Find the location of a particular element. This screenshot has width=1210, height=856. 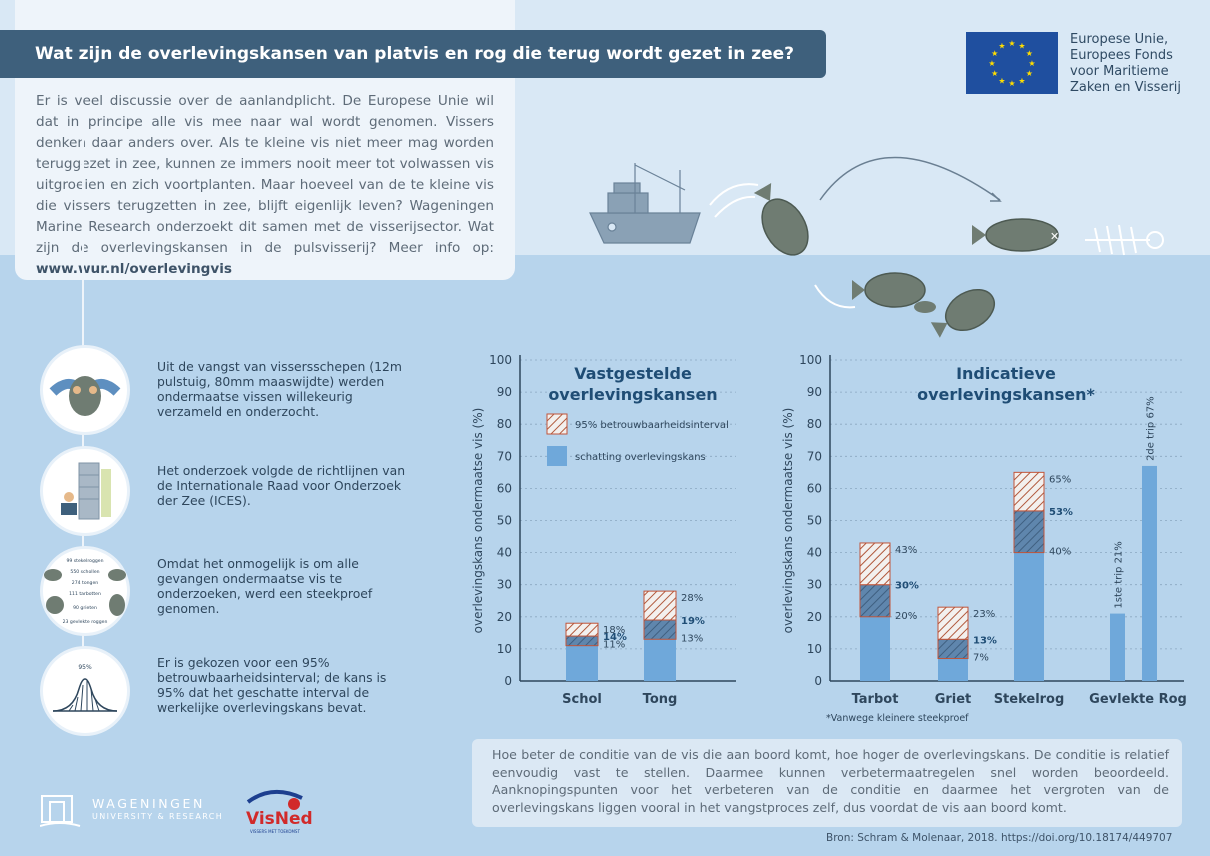

falling-flatfish-icon is located at coordinates (781, 219).